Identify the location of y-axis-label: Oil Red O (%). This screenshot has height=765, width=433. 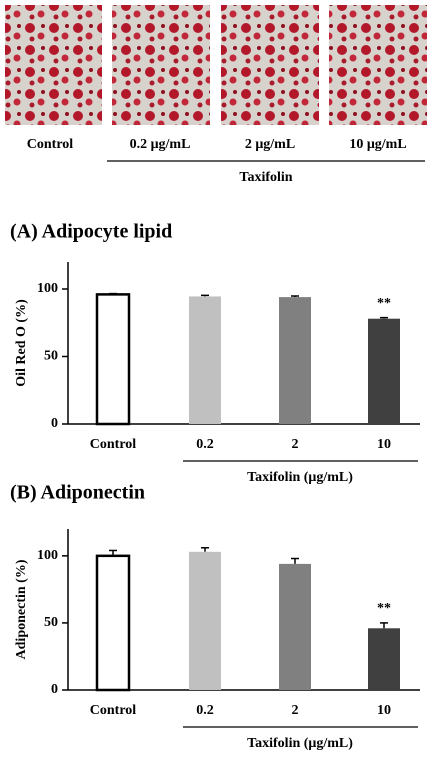
(21, 343).